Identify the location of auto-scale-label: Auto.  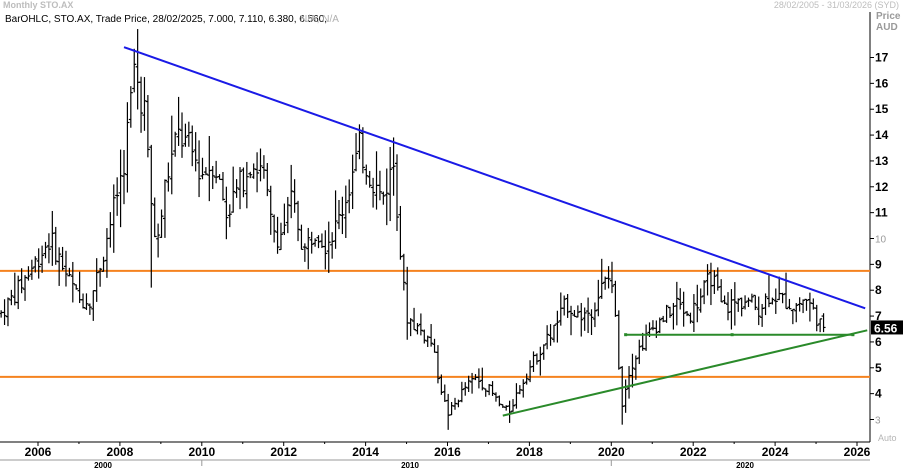
(887, 438).